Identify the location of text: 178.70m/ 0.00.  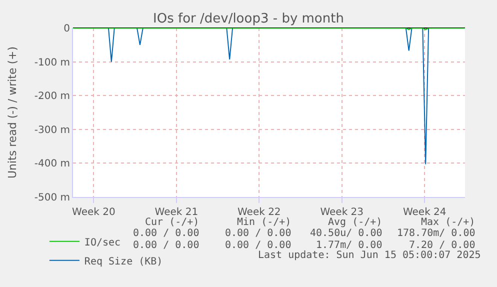
(436, 233).